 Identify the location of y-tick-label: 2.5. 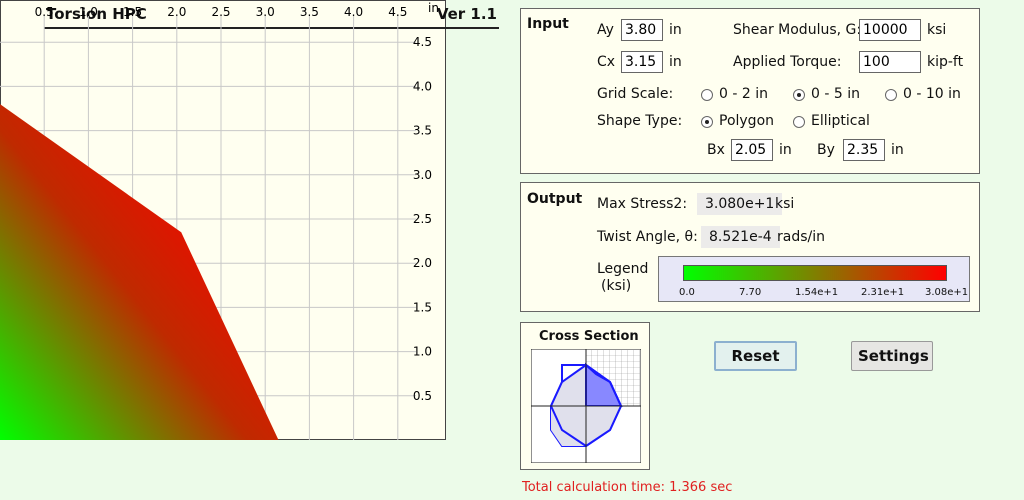
(422, 219).